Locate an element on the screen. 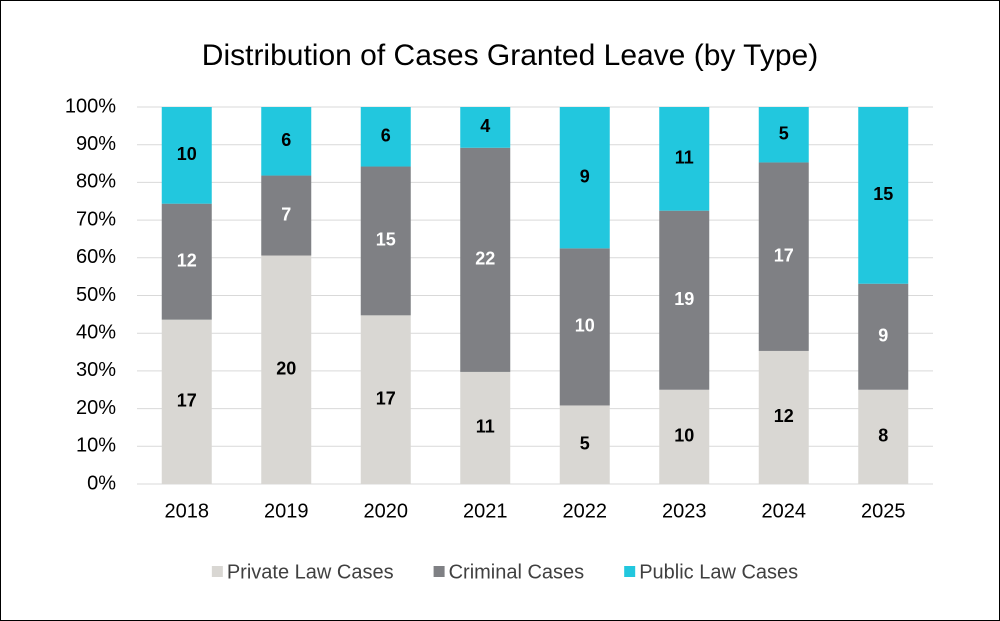 This screenshot has height=621, width=1000. y-tick-label: 70% is located at coordinates (96, 219).